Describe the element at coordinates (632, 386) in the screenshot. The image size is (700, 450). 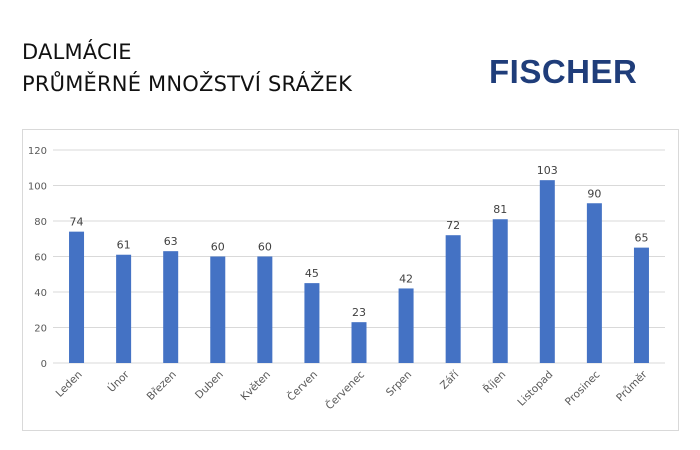
I see `x-tick-label: Průměr` at that location.